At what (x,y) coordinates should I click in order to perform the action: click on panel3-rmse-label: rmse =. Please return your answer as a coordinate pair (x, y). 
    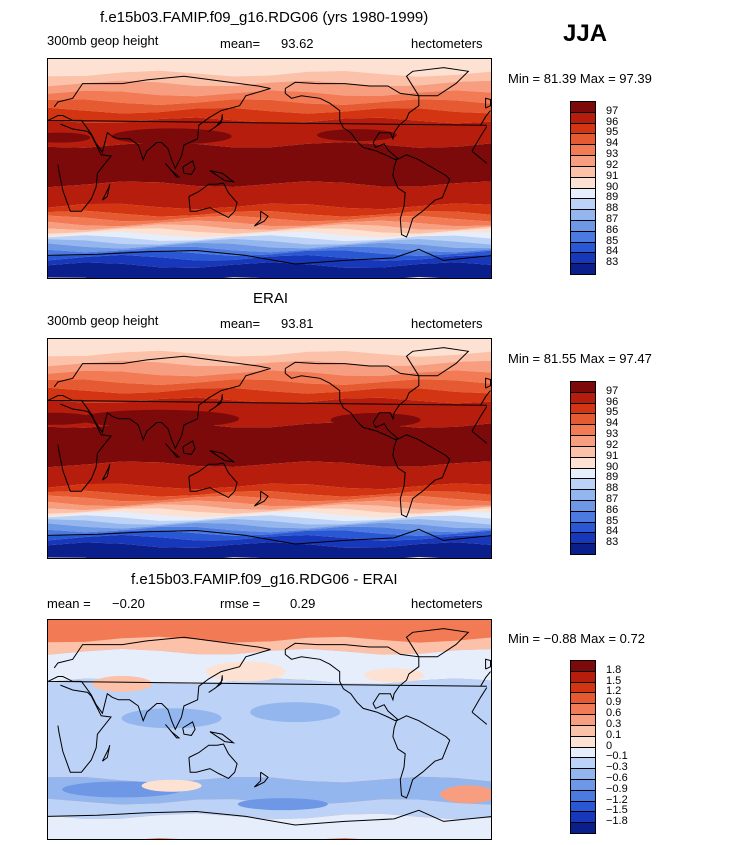
    Looking at the image, I should click on (240, 603).